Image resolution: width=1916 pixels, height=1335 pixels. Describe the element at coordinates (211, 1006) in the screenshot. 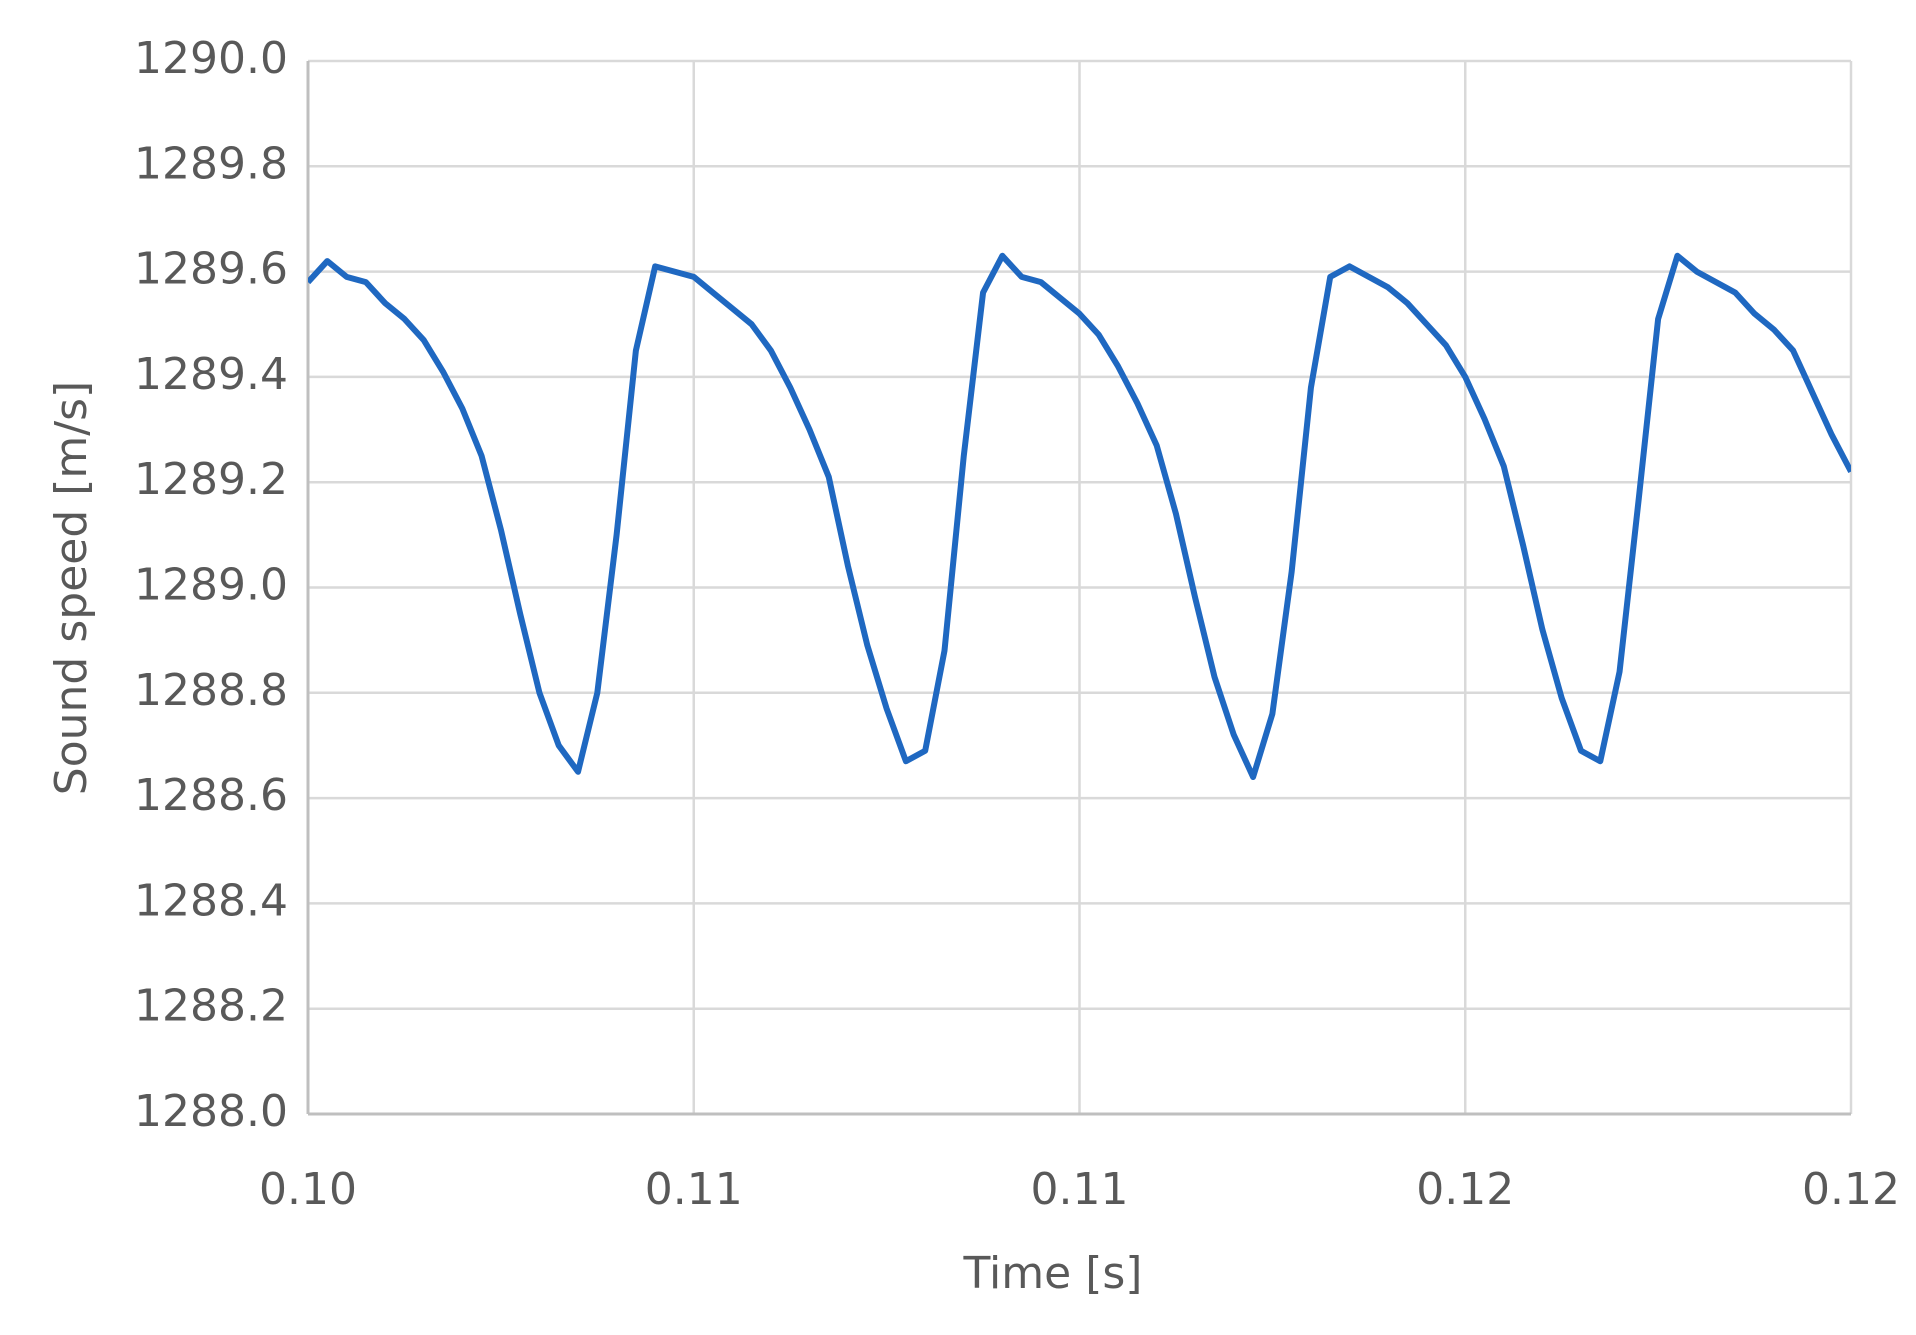

I see `y-tick-label: 1288.2` at that location.